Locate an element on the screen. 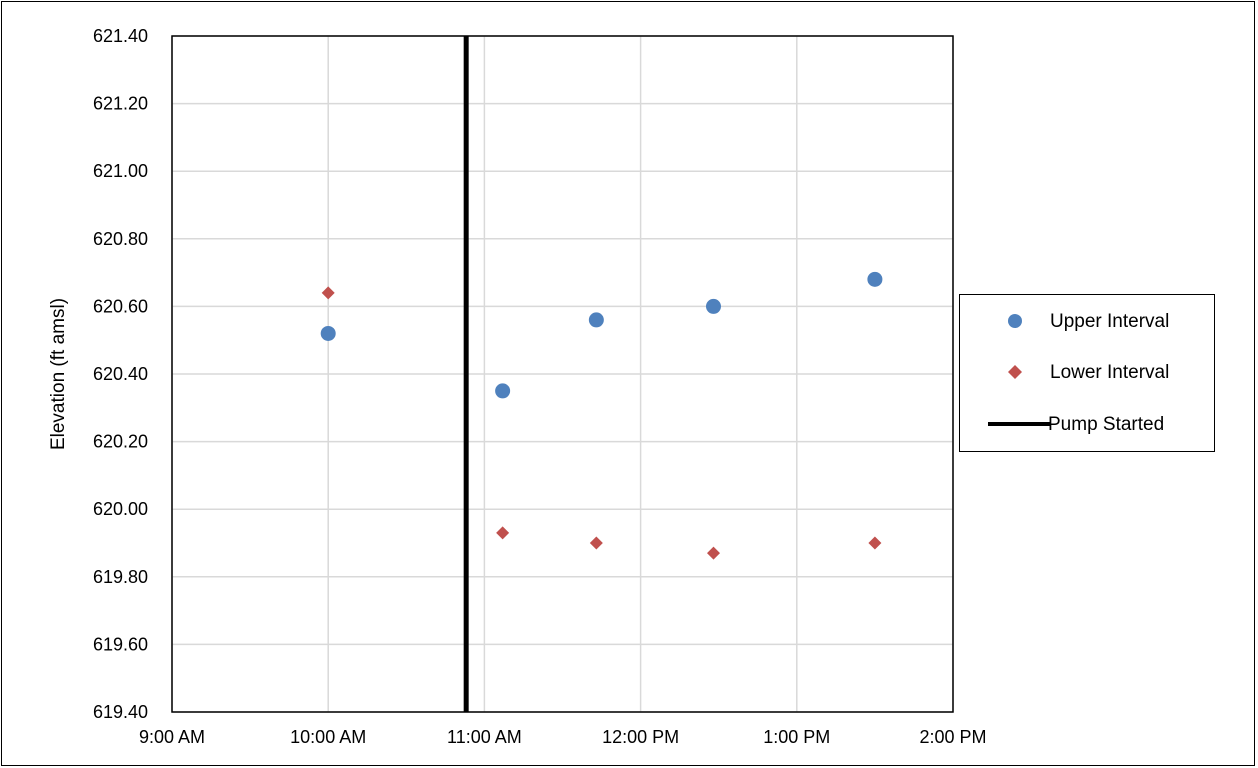 The height and width of the screenshot is (768, 1258). x-tick-label: 12:00 PM is located at coordinates (640, 737).